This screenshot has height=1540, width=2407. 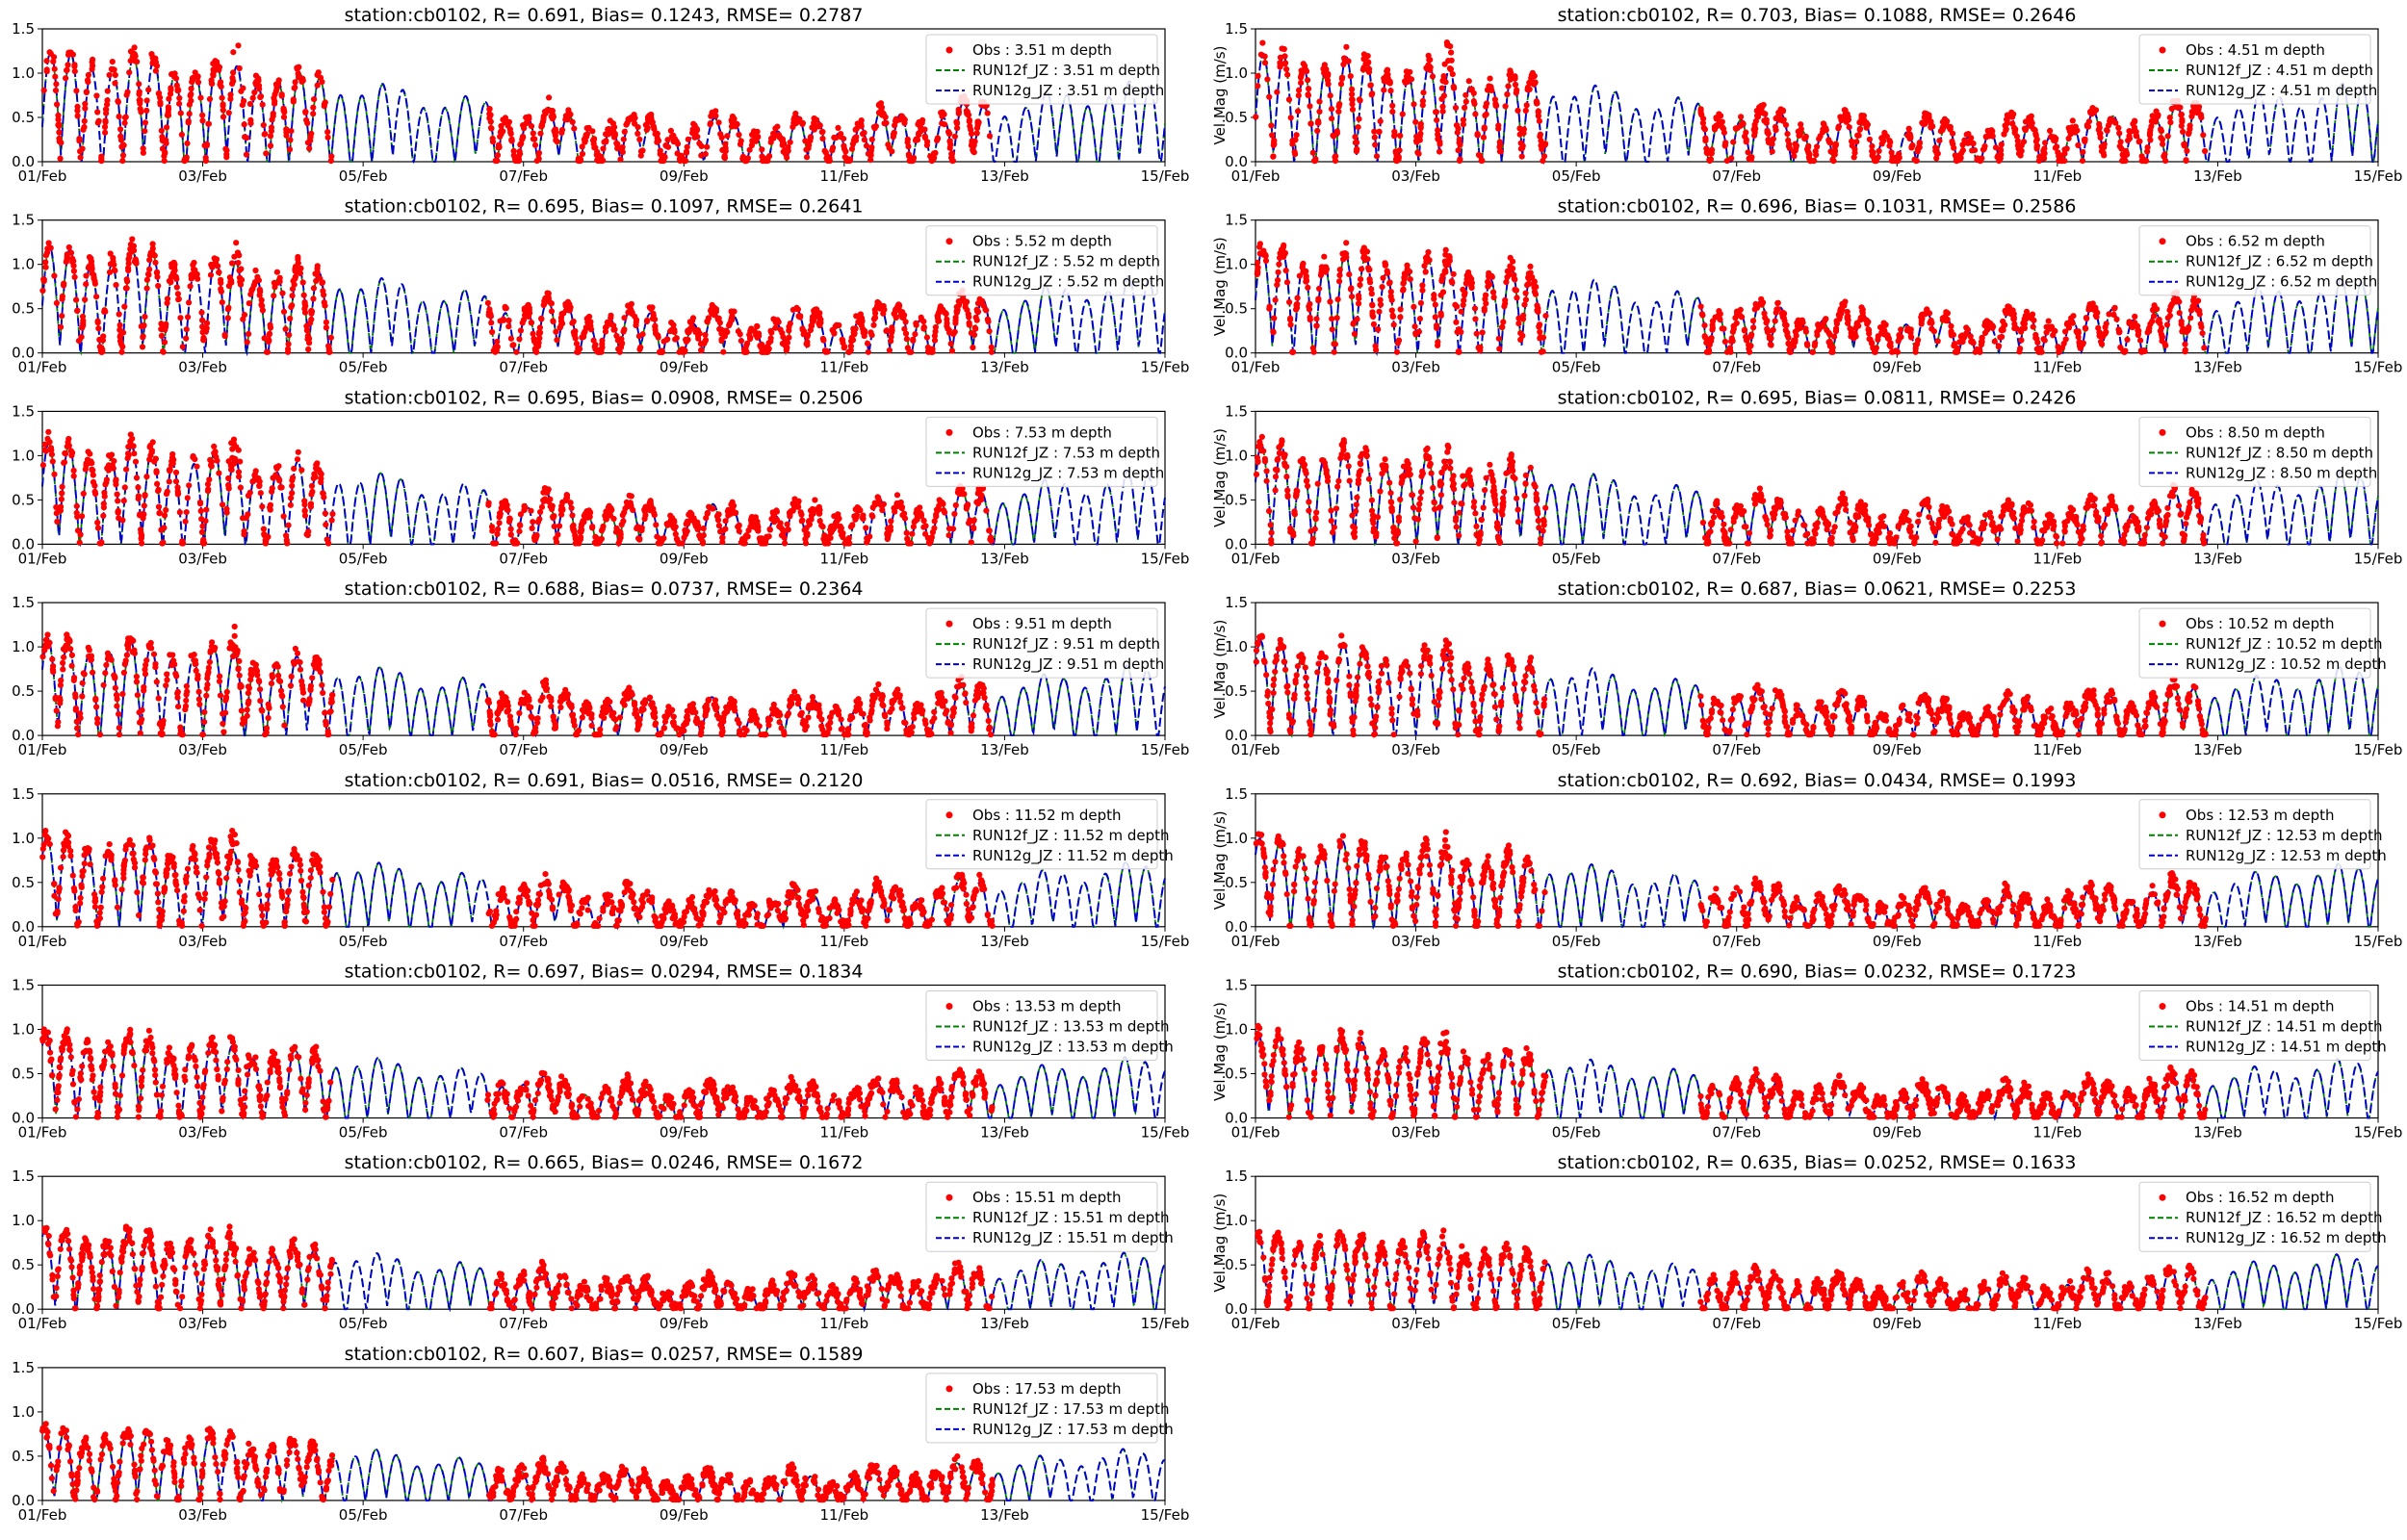 What do you see at coordinates (2058, 367) in the screenshot?
I see `x-tick-label: 11/Feb` at bounding box center [2058, 367].